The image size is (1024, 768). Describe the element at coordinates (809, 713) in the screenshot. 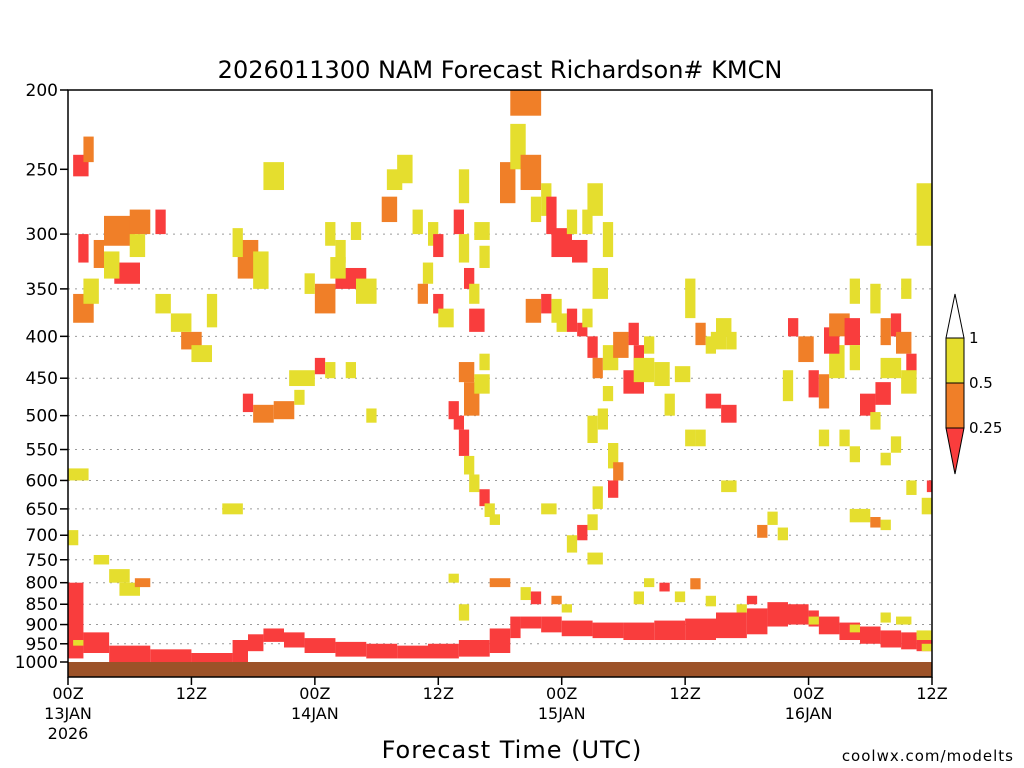

I see `x-tick-date: 16JAN` at that location.